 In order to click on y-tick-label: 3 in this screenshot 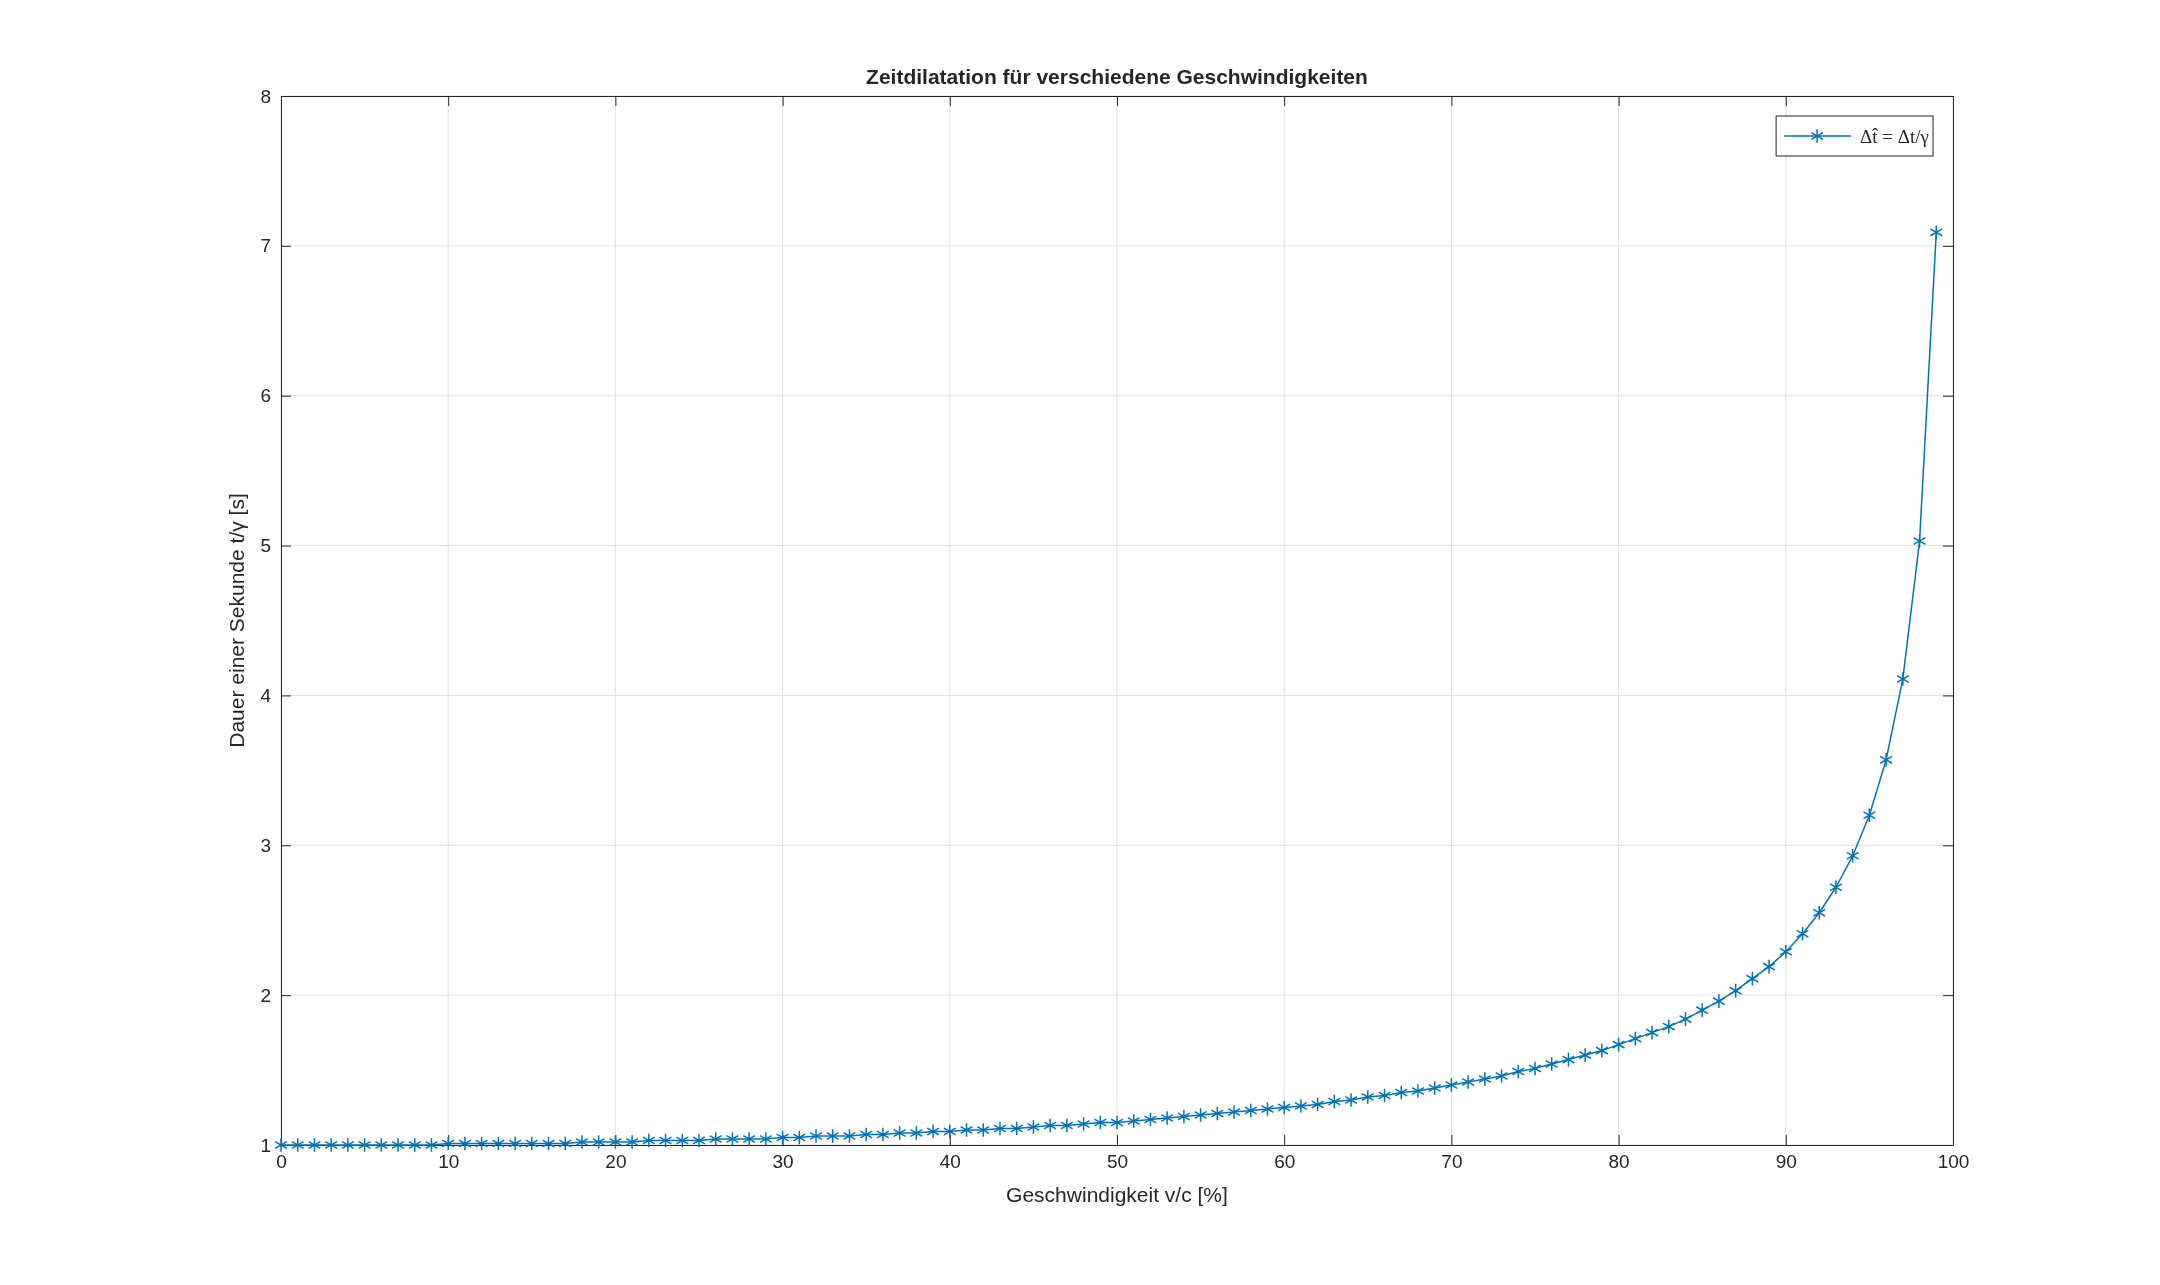, I will do `click(265, 845)`.